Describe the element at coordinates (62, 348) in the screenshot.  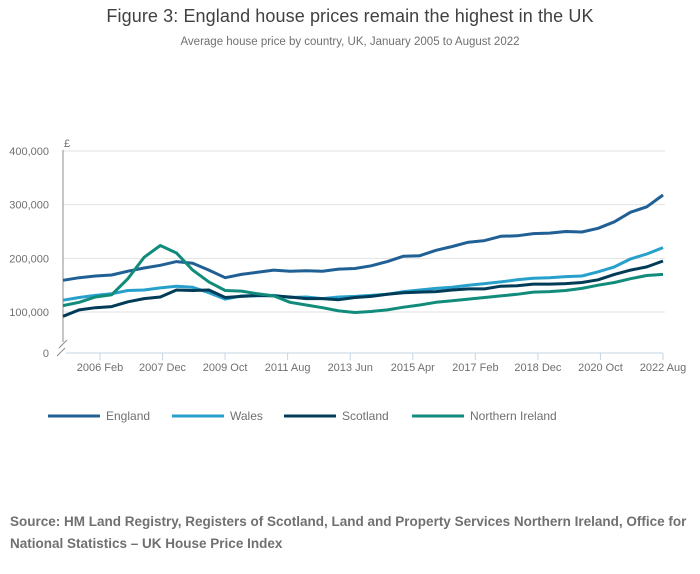
I see `axis-break-icon` at that location.